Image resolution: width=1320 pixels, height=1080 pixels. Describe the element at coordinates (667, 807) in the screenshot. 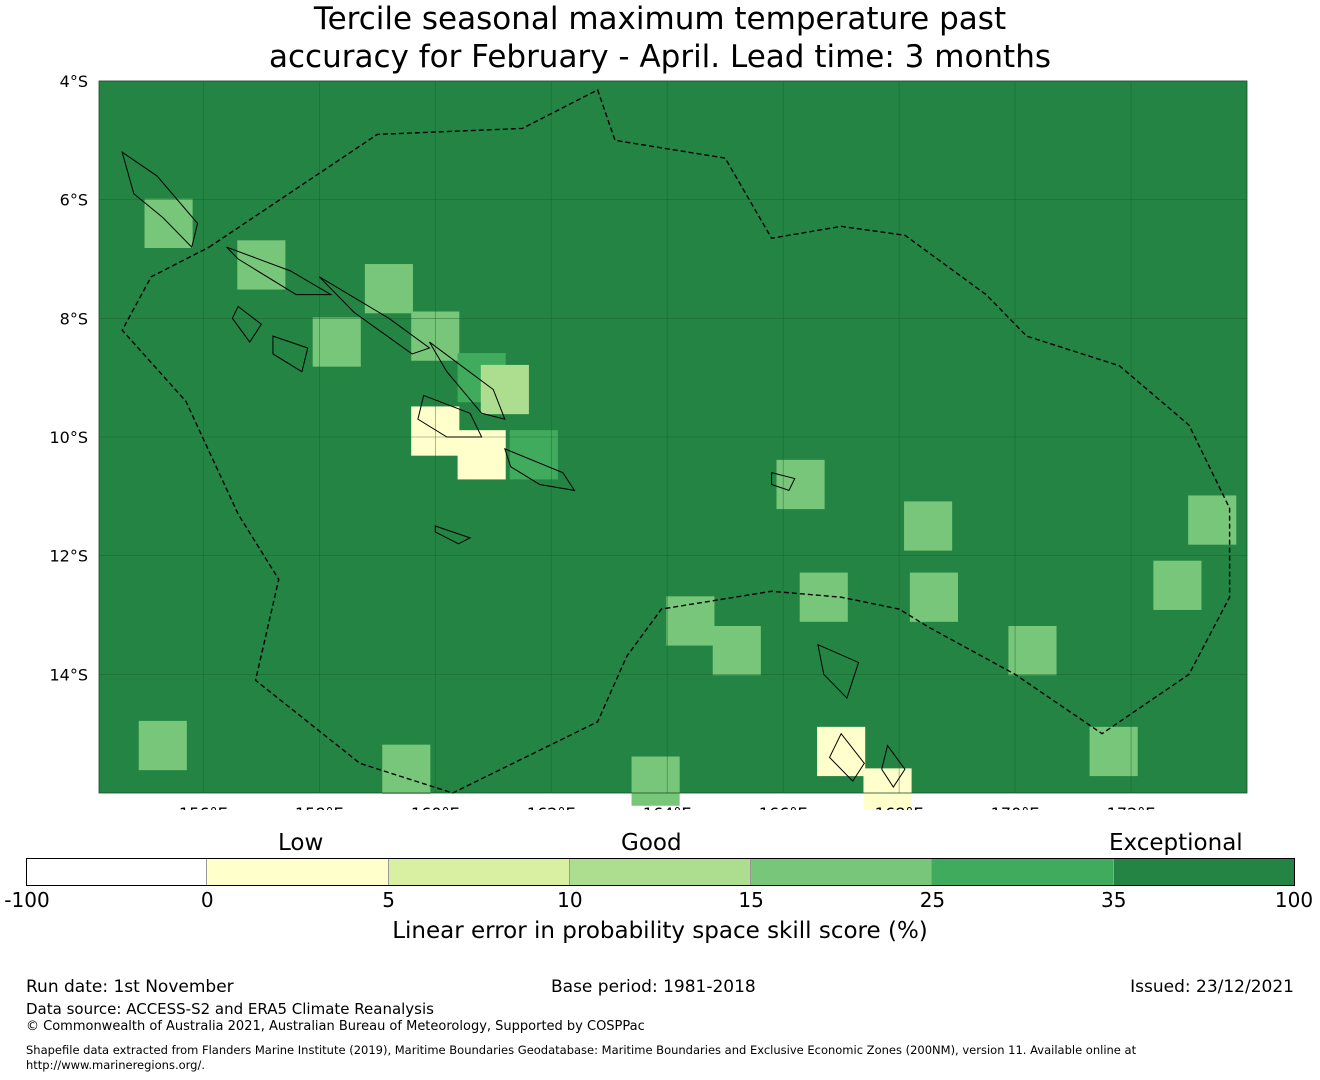

I see `lon-tick-label: 164°E` at that location.